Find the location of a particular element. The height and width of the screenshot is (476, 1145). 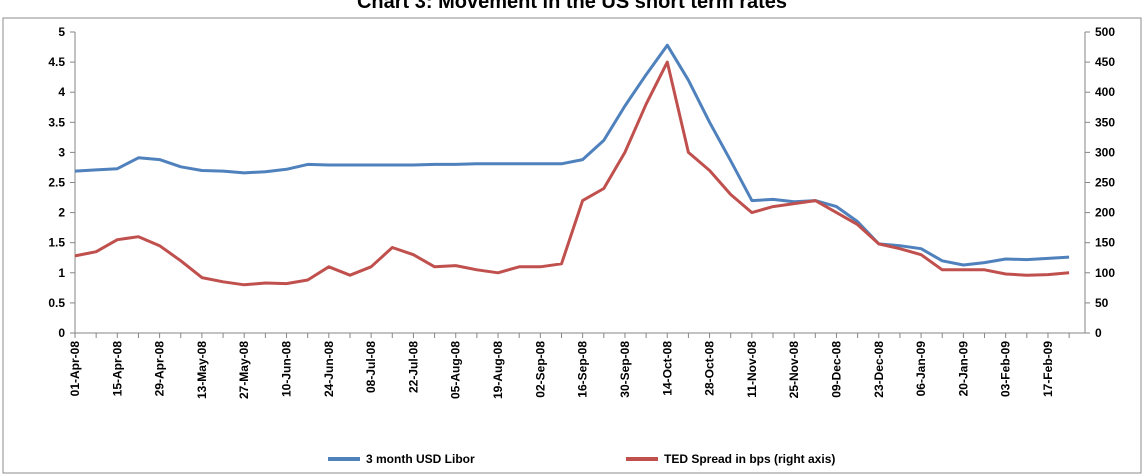

legend-label: TED Spread in bps (right axis) is located at coordinates (749, 459).